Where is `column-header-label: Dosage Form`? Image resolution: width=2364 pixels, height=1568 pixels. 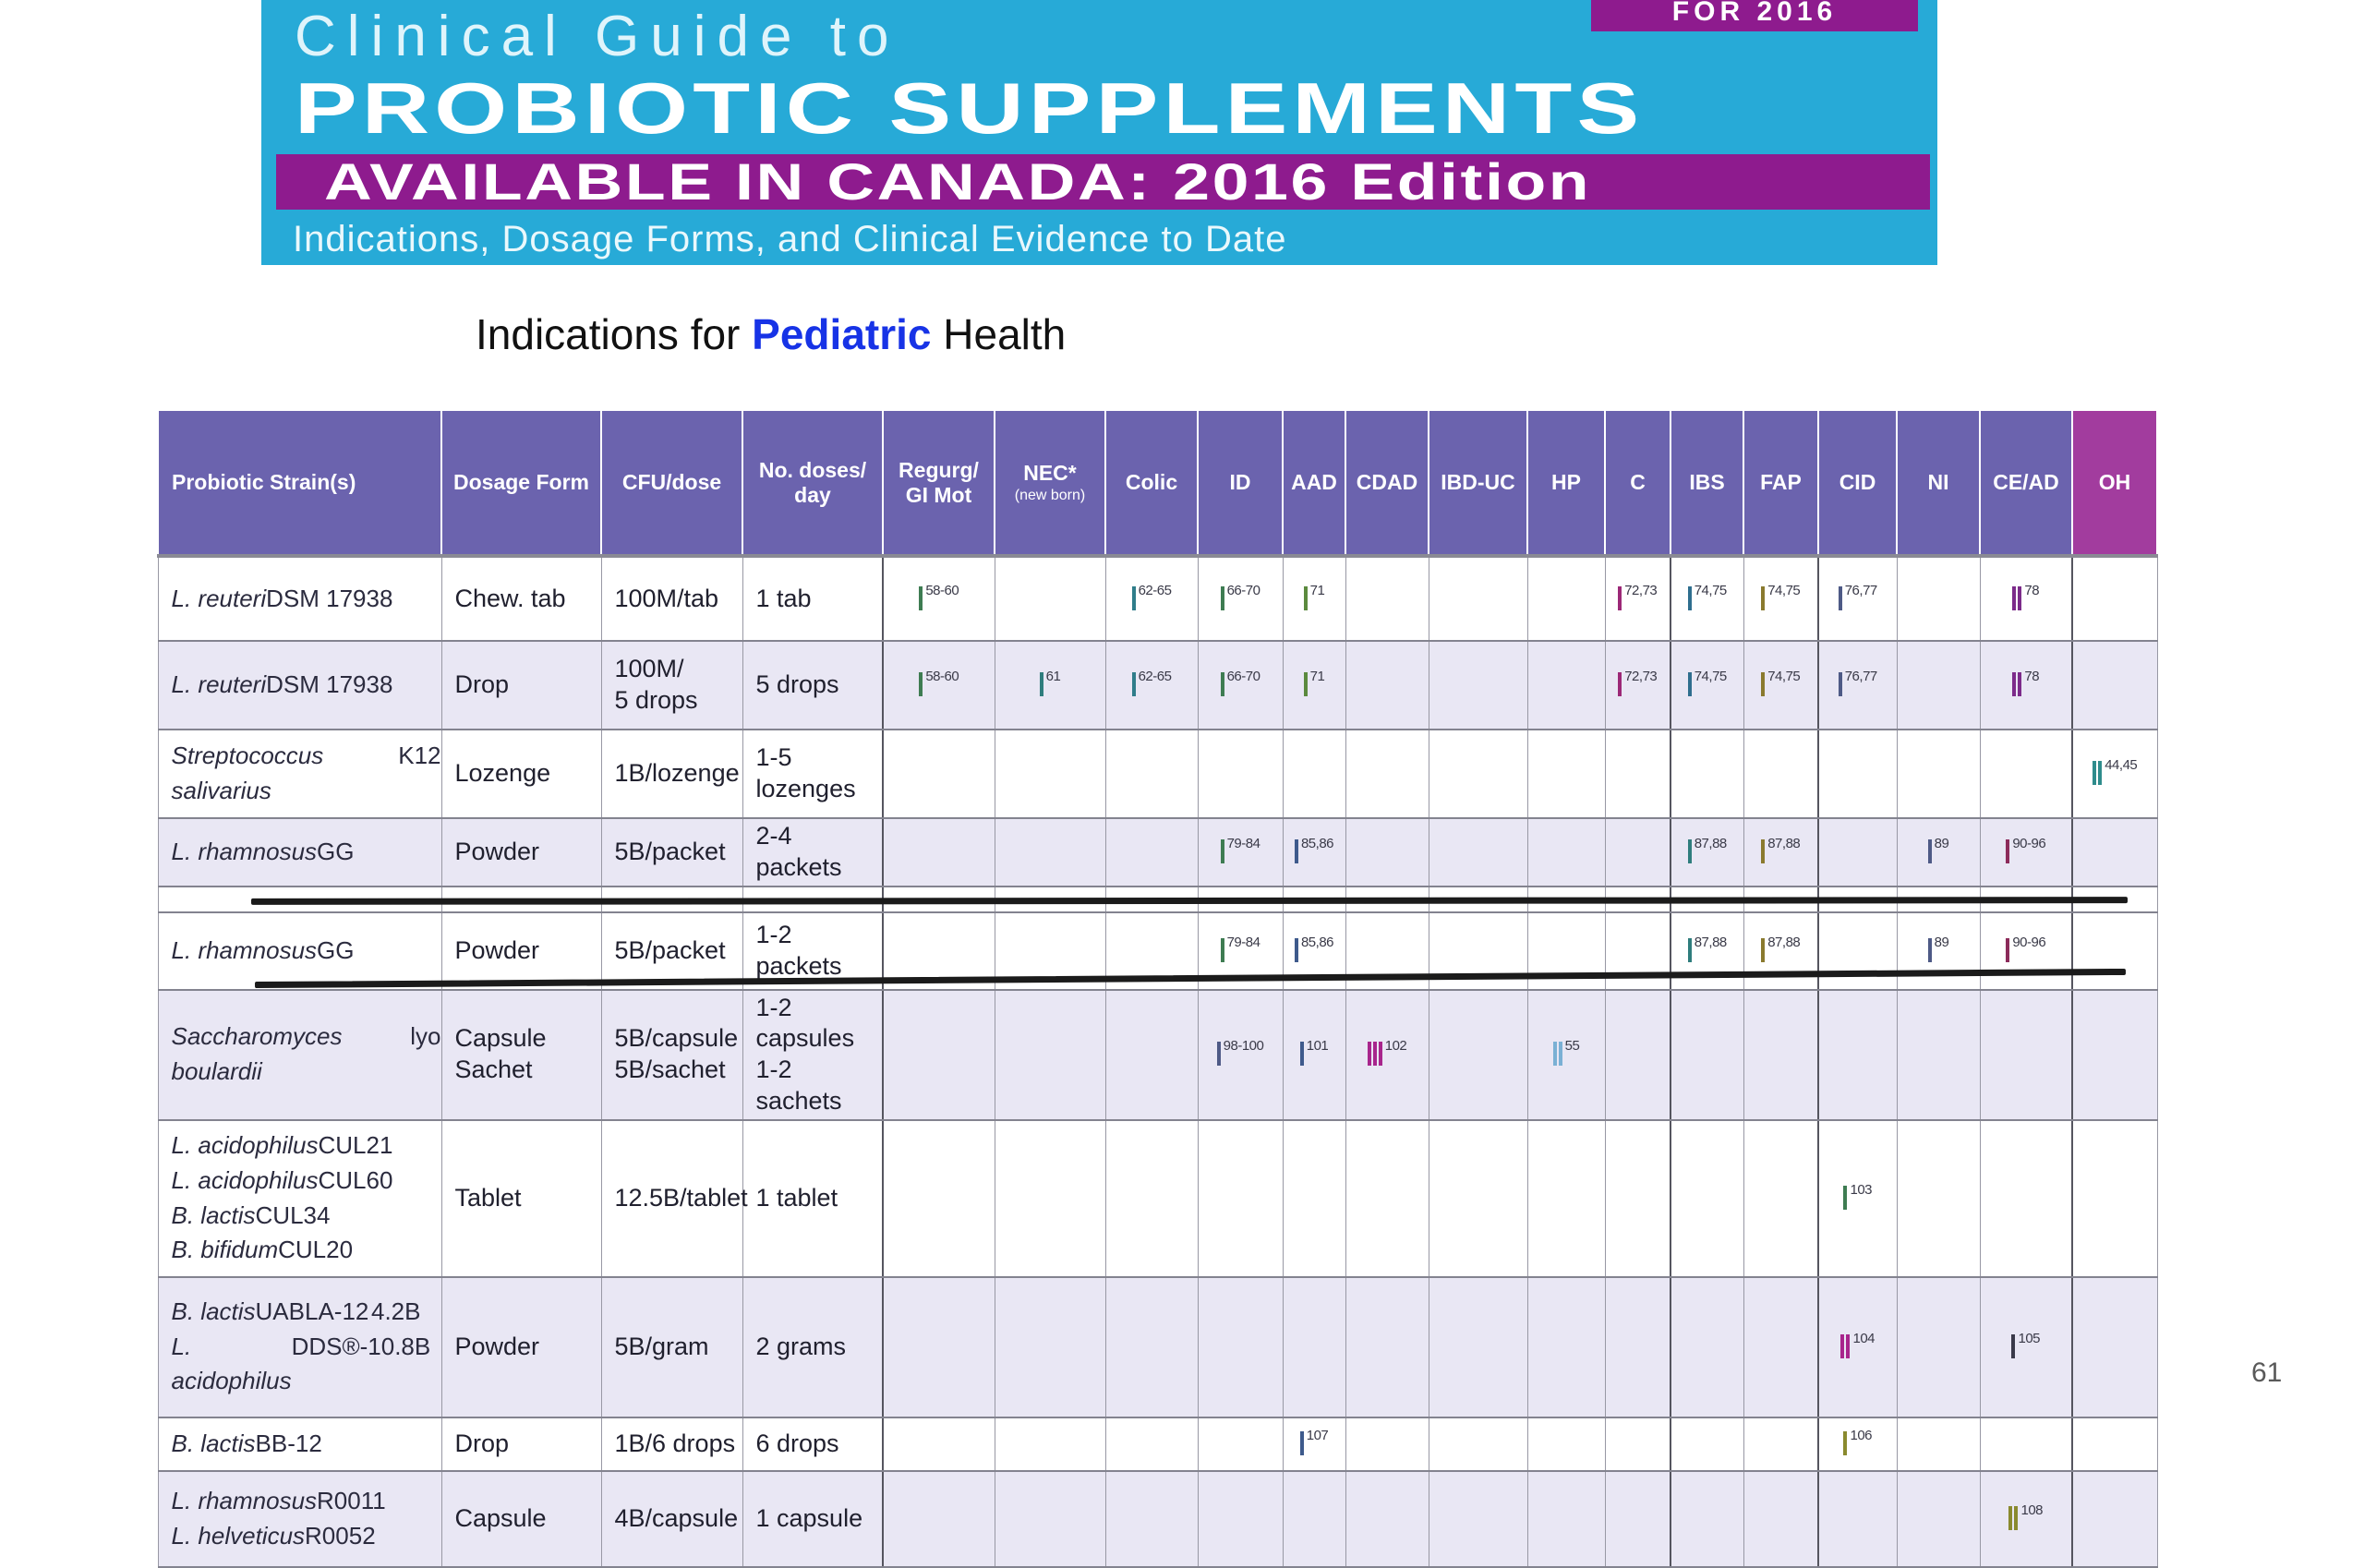
column-header-label: Dosage Form is located at coordinates (521, 483).